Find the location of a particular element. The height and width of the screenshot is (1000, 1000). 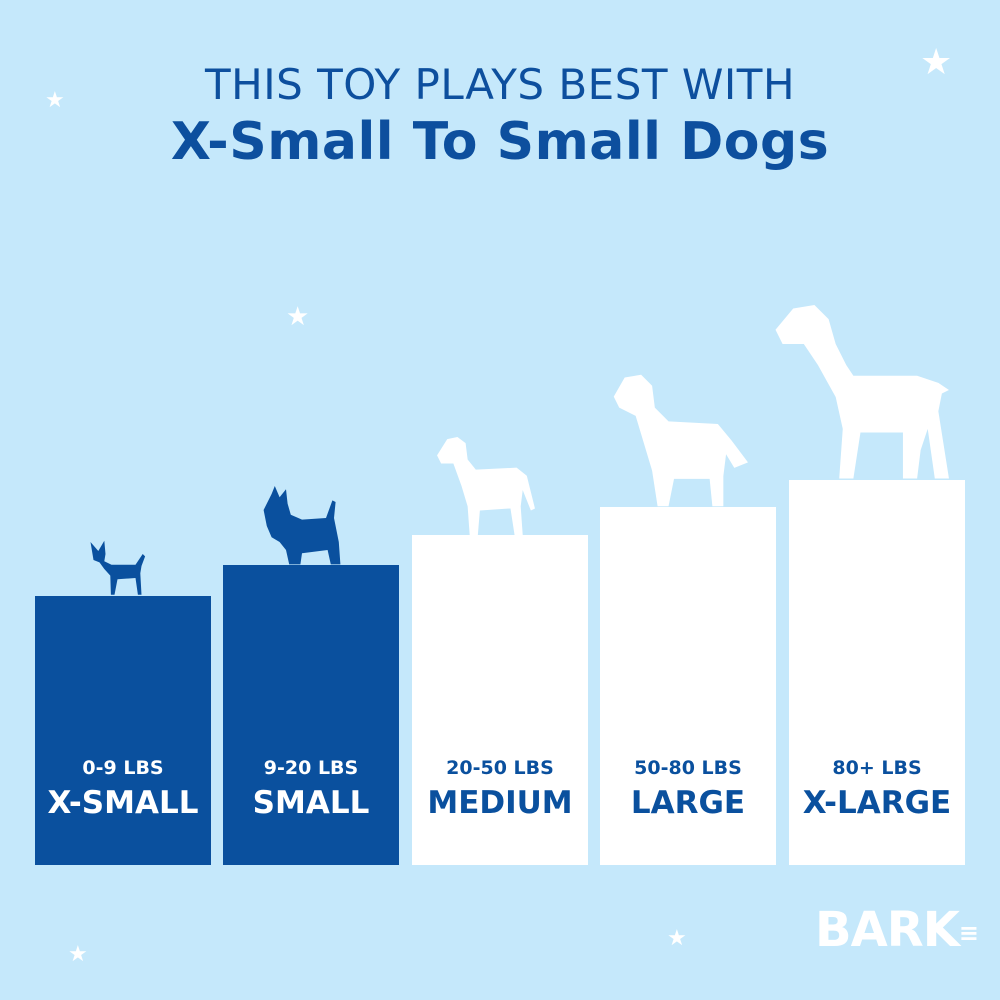

great-dane-silhouette-icon is located at coordinates (862, 392).